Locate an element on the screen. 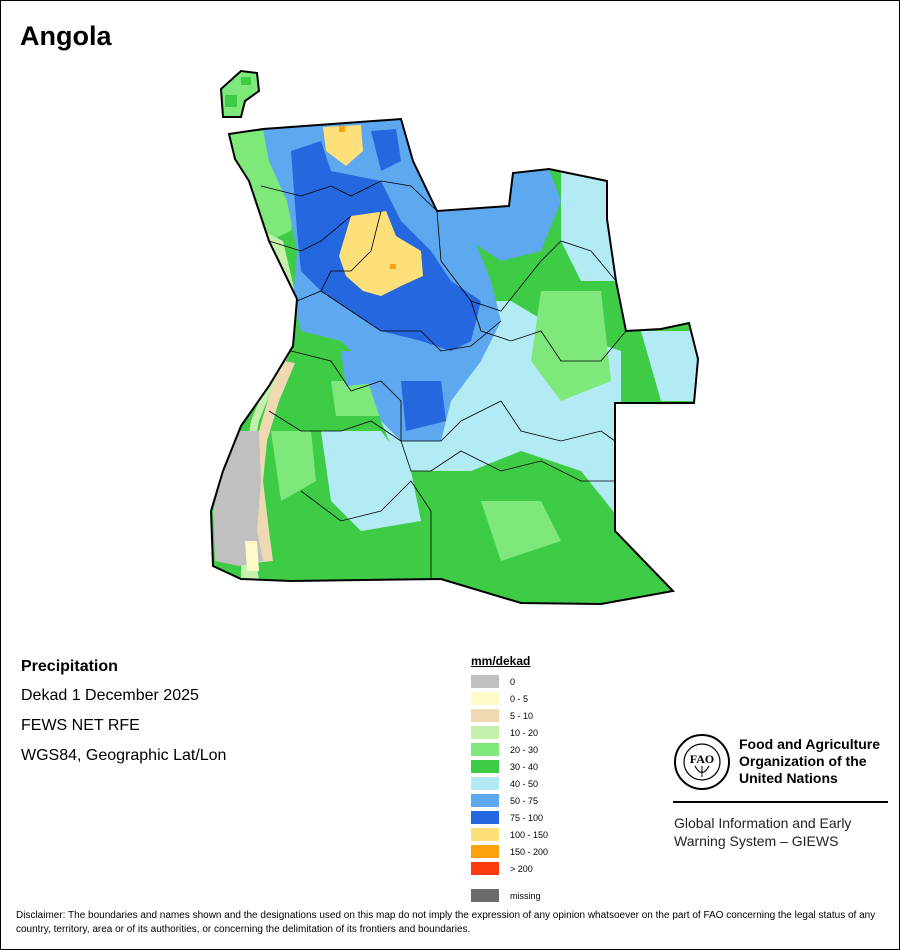 The width and height of the screenshot is (900, 950). fao-logo-icon: FAO is located at coordinates (702, 762).